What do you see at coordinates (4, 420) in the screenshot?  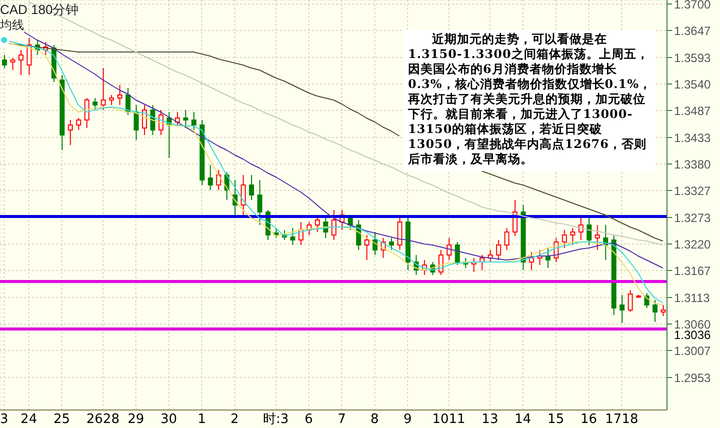 I see `x-tick-label: 3` at bounding box center [4, 420].